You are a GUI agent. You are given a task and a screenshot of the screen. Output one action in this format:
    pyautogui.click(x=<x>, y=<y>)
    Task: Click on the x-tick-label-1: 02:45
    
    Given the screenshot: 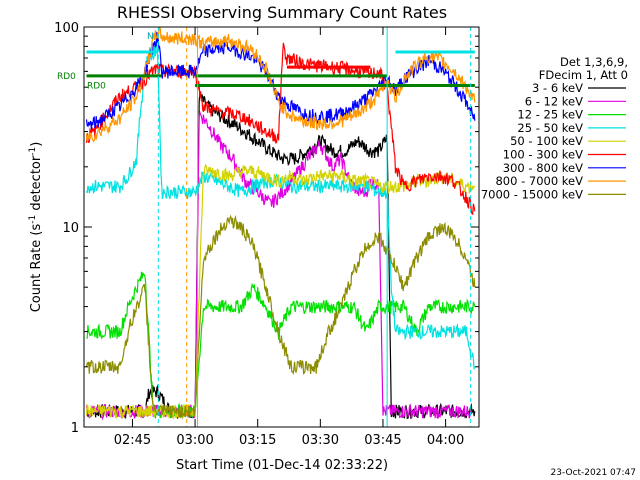 What is the action you would take?
    pyautogui.click(x=132, y=440)
    